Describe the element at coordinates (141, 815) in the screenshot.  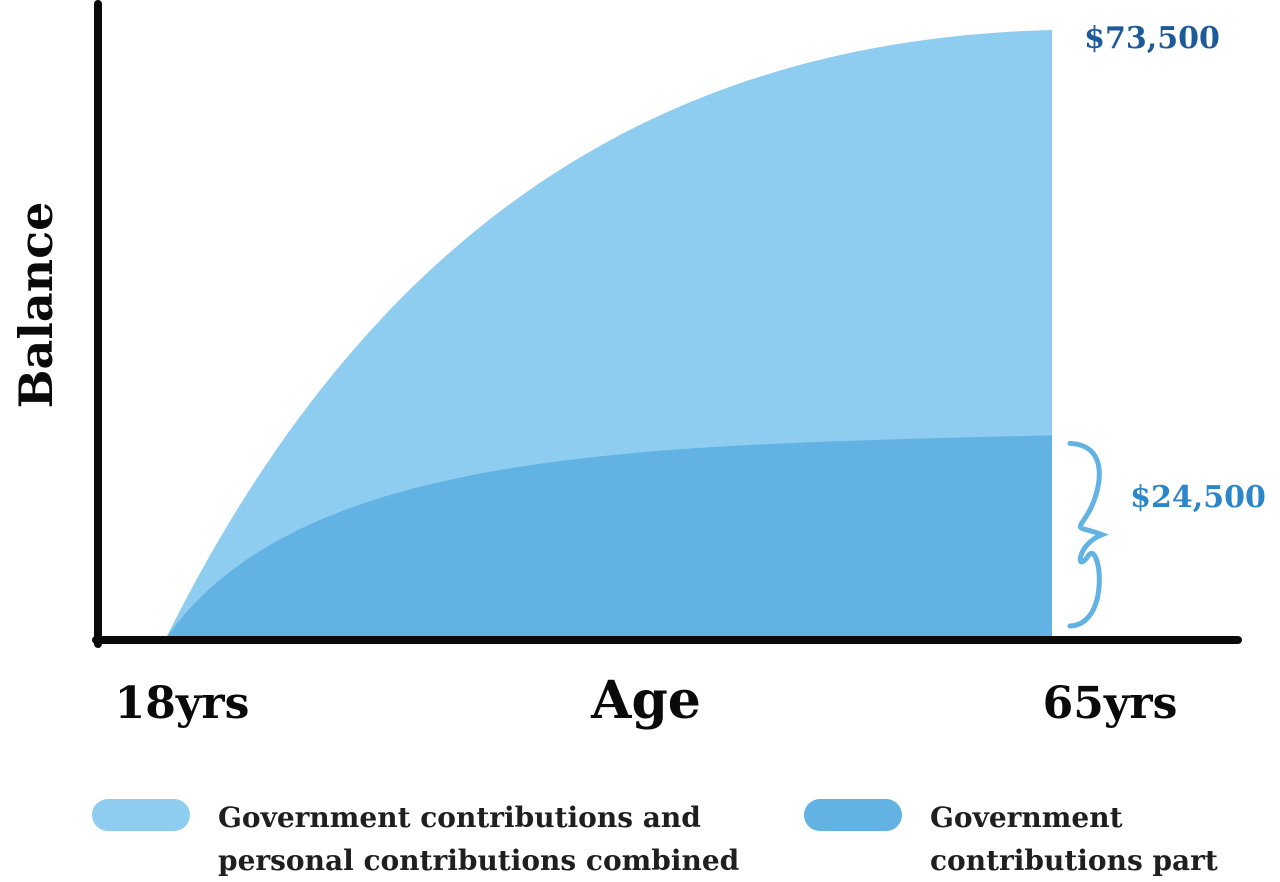
I see `legend-swatch-combined` at that location.